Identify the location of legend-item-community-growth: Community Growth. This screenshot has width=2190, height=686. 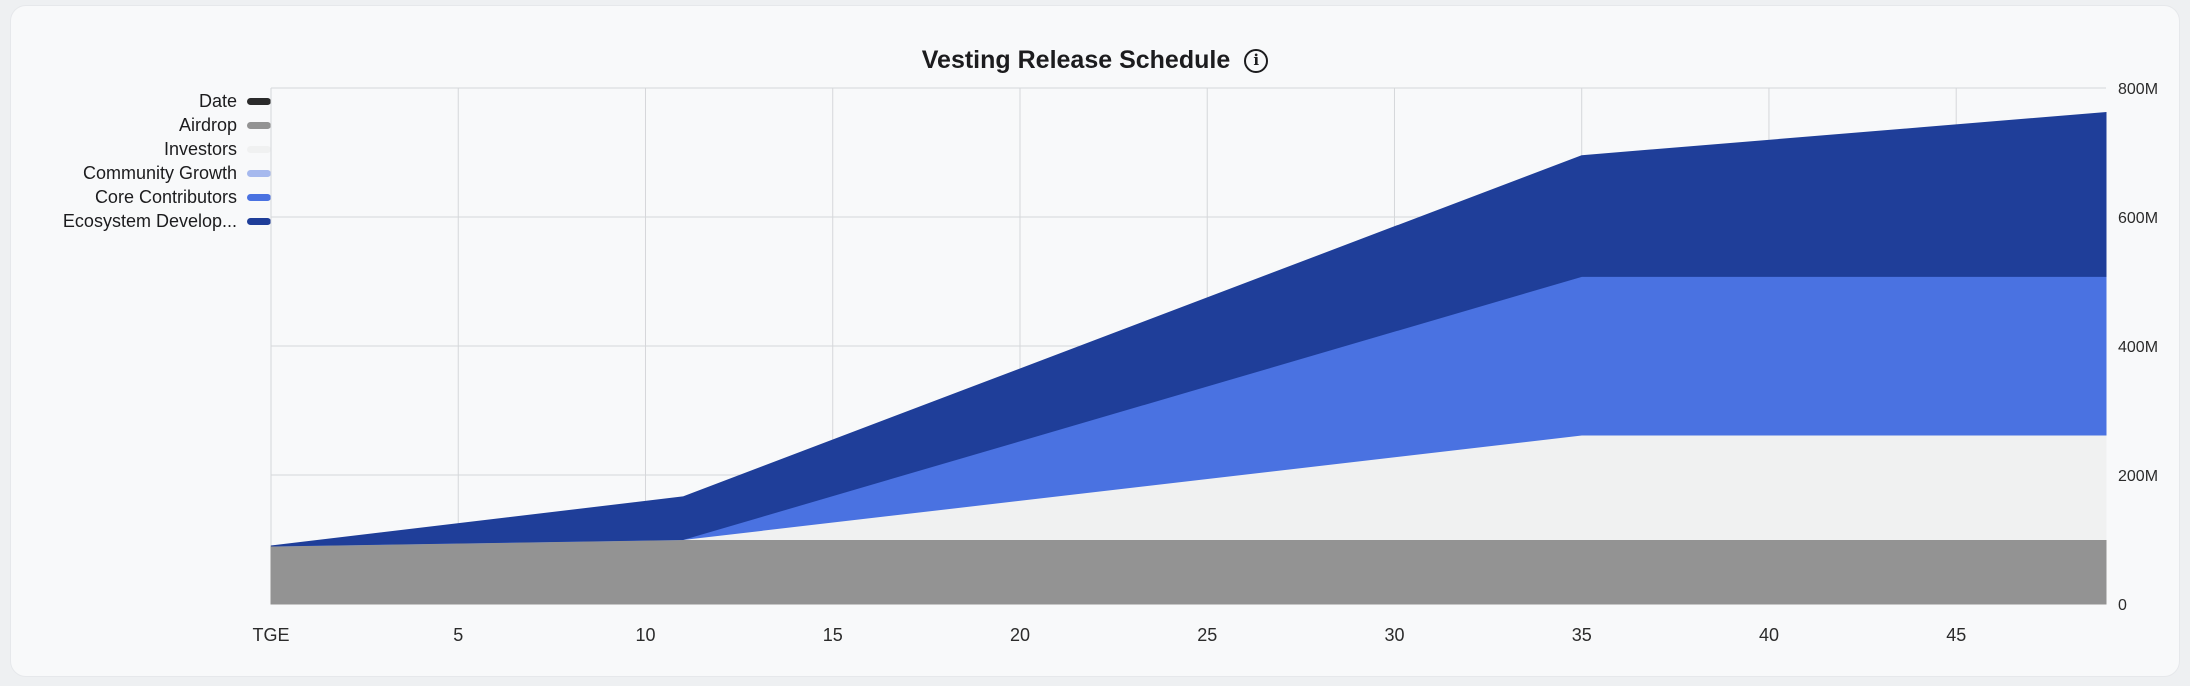
(151, 173).